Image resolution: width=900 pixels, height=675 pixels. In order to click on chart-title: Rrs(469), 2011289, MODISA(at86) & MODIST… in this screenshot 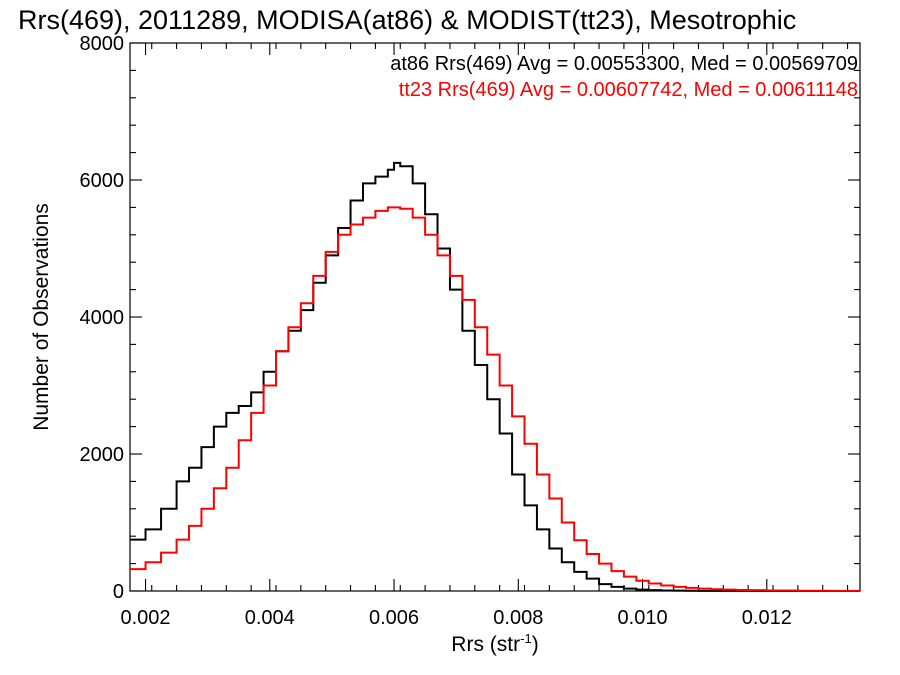, I will do `click(407, 20)`.